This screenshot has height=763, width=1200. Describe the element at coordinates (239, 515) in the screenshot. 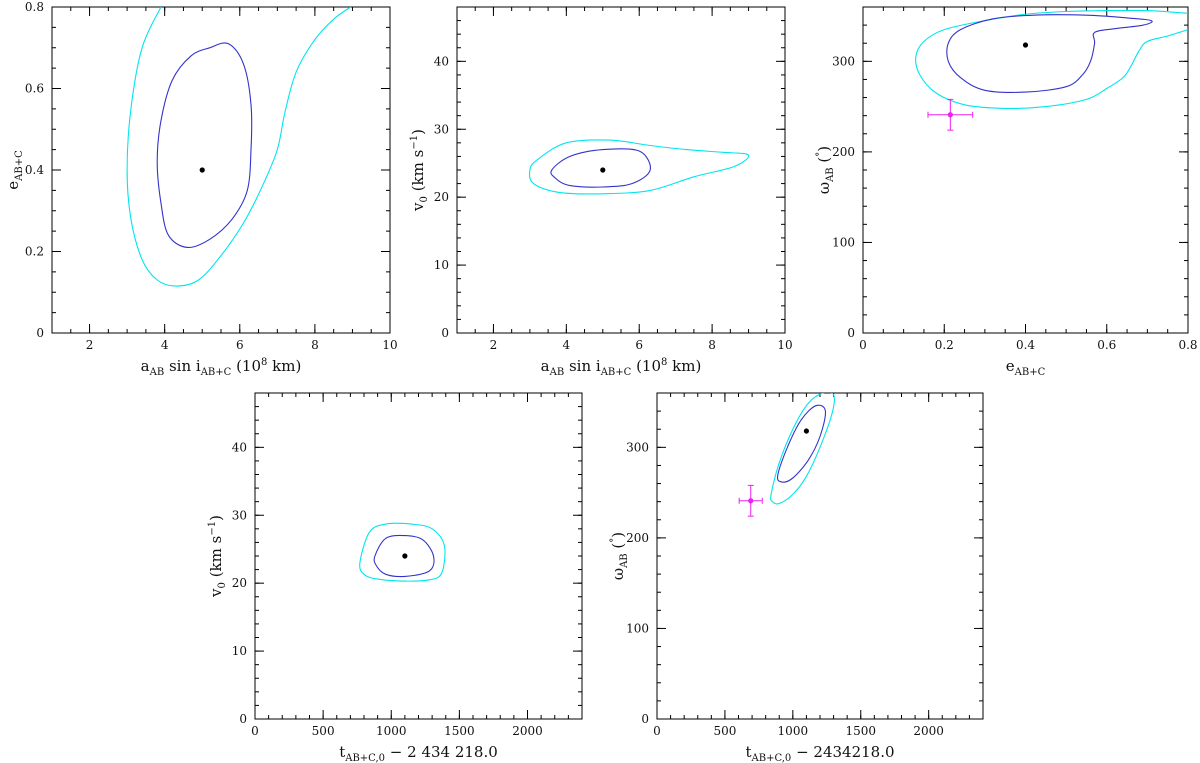

I see `y-tick-label: 30` at that location.